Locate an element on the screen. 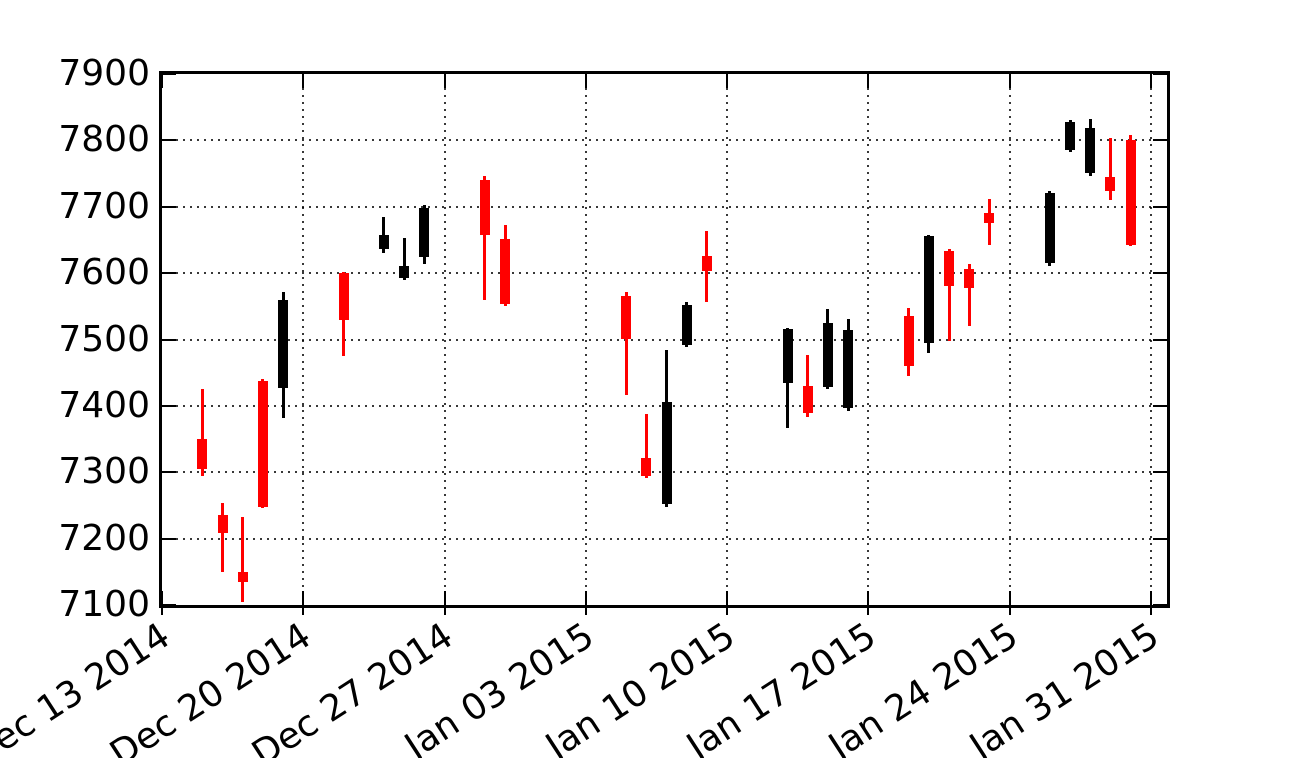 The width and height of the screenshot is (1299, 758). y-tick-label: 7700 is located at coordinates (104, 206).